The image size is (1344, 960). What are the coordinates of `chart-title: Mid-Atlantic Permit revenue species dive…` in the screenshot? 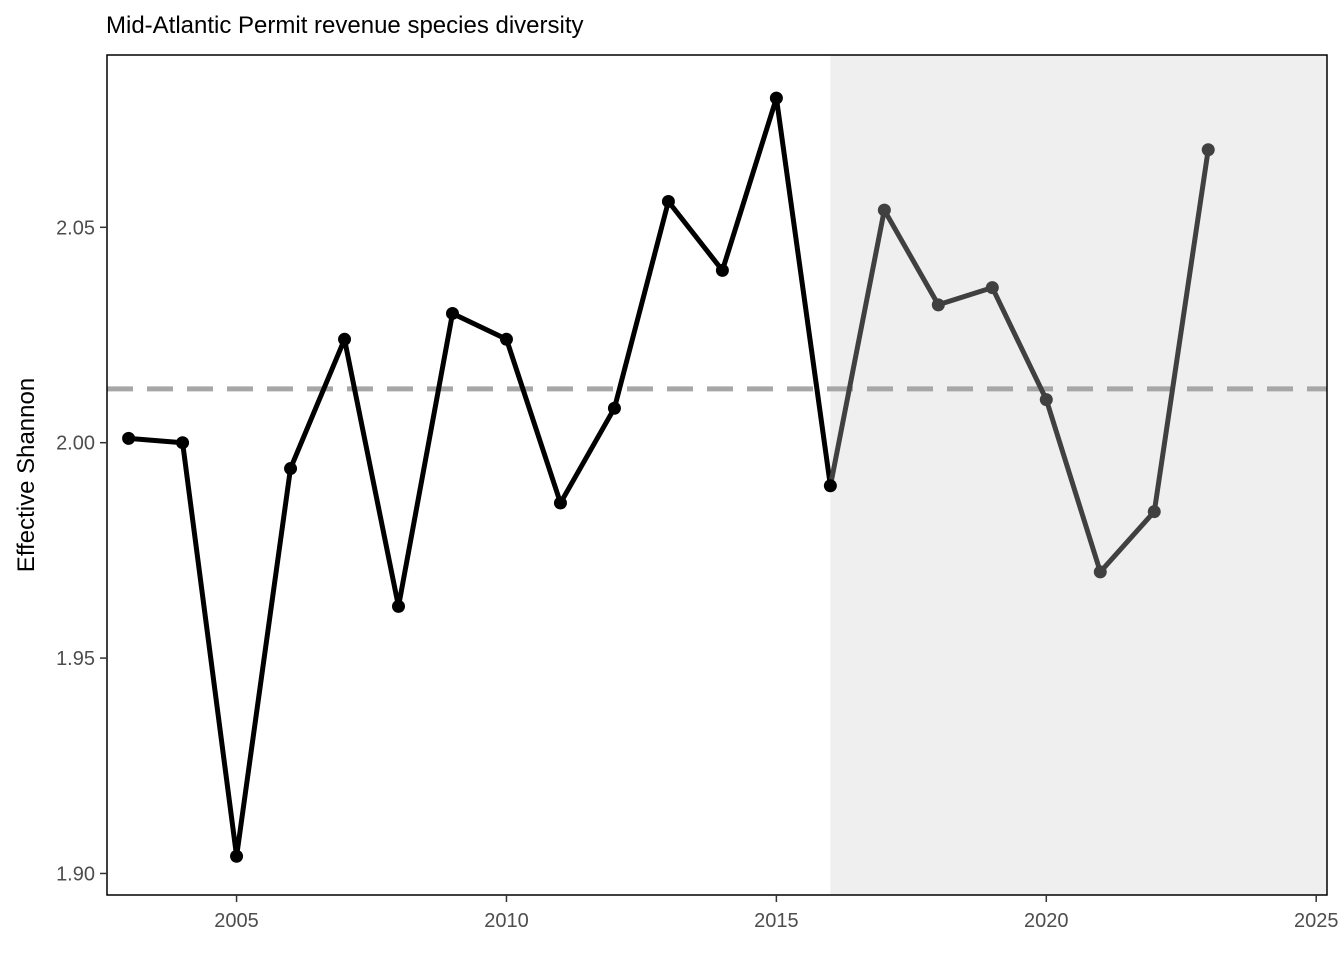 It's located at (345, 25).